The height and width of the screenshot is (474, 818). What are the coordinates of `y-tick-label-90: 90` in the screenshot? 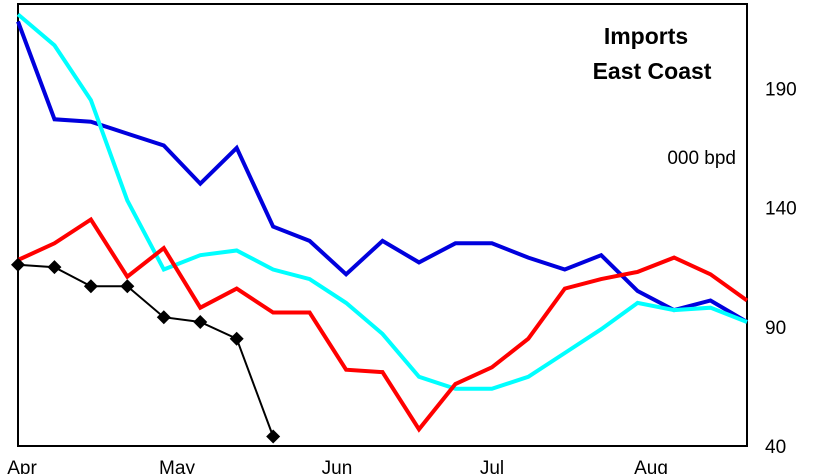 It's located at (775, 328).